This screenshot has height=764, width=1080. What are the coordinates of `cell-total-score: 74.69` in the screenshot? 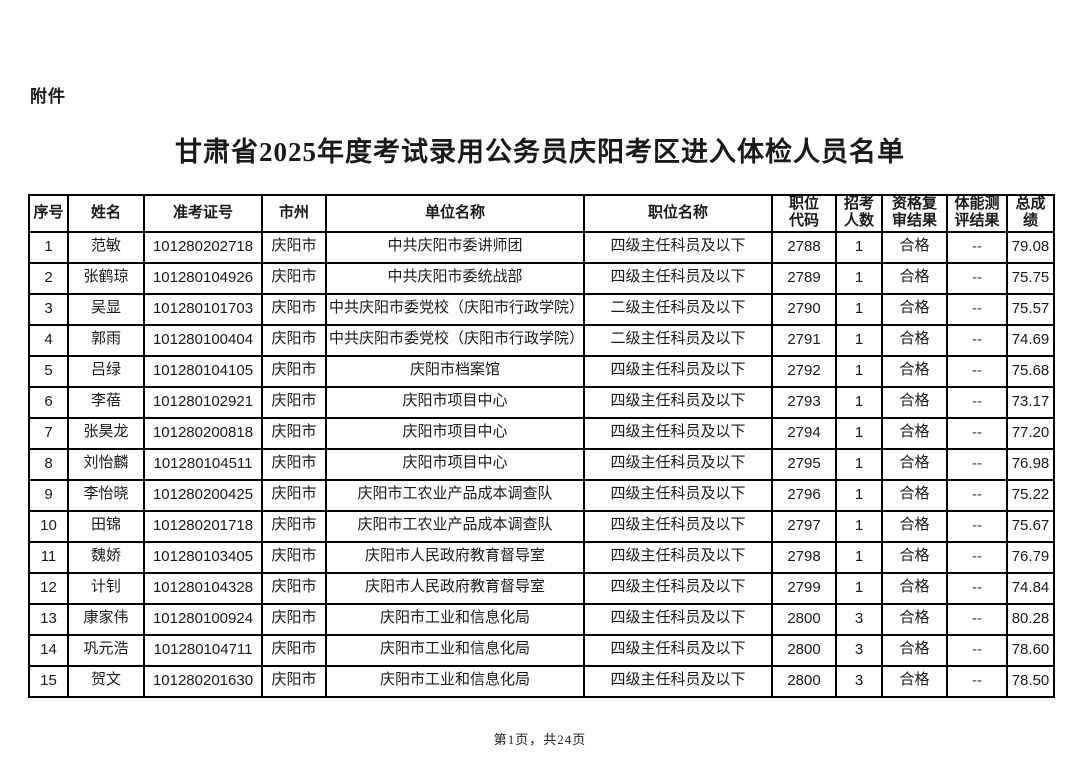 It's located at (1030, 340).